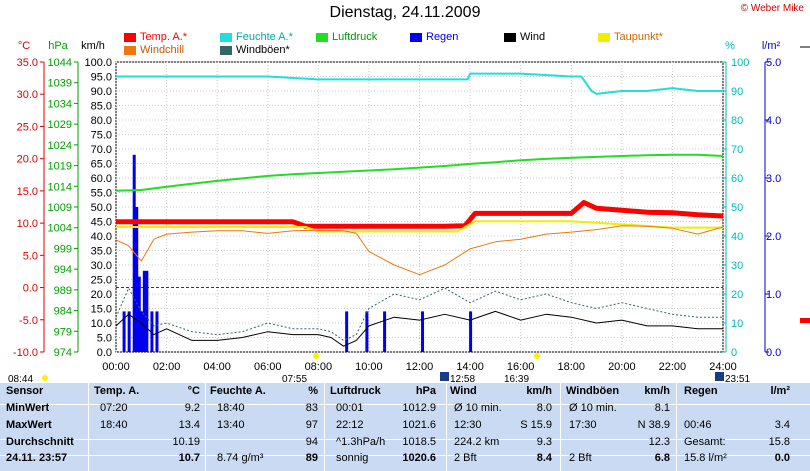 The height and width of the screenshot is (471, 810). Describe the element at coordinates (630, 37) in the screenshot. I see `legend-item: Taupunkt*` at that location.